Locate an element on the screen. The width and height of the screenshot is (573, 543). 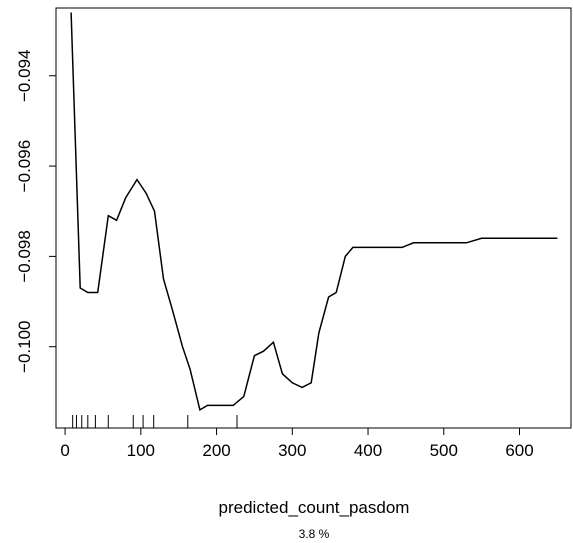
y-tick-label: −0.096 is located at coordinates (24, 166).